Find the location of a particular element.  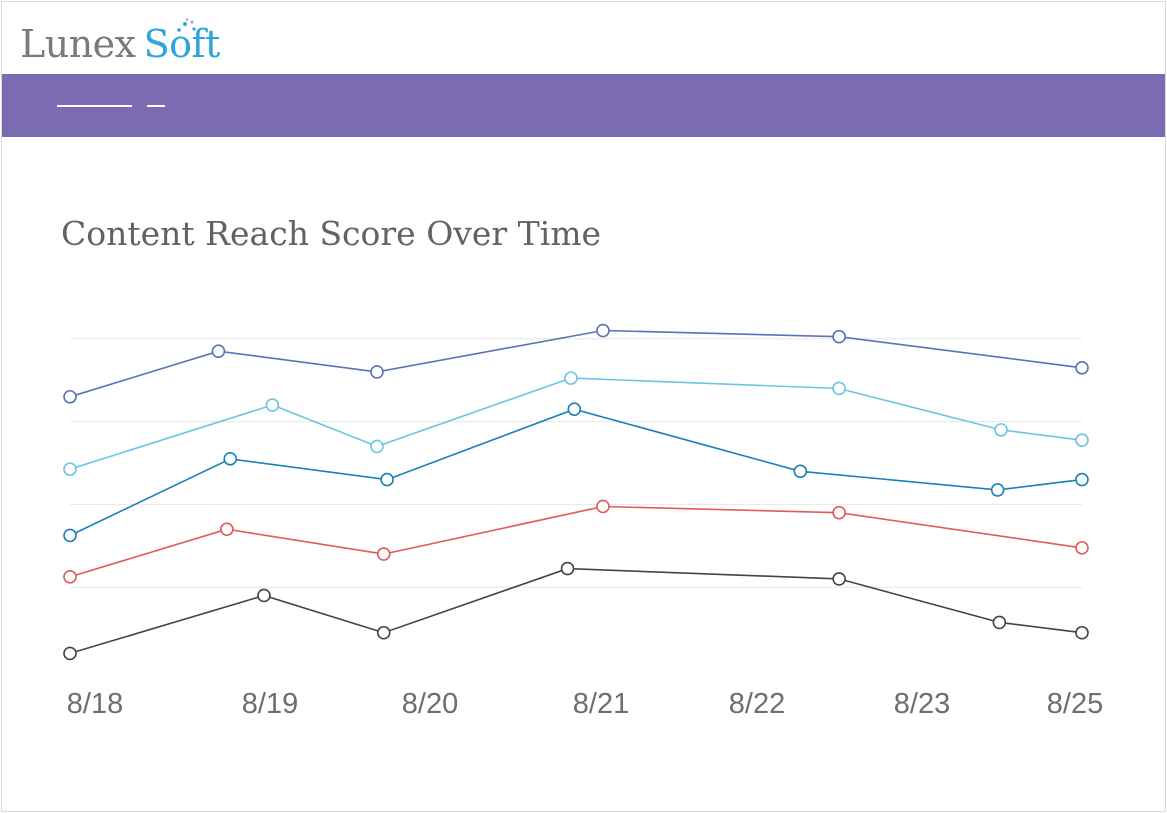

chart-title: Content Reach Score Over Time is located at coordinates (331, 233).